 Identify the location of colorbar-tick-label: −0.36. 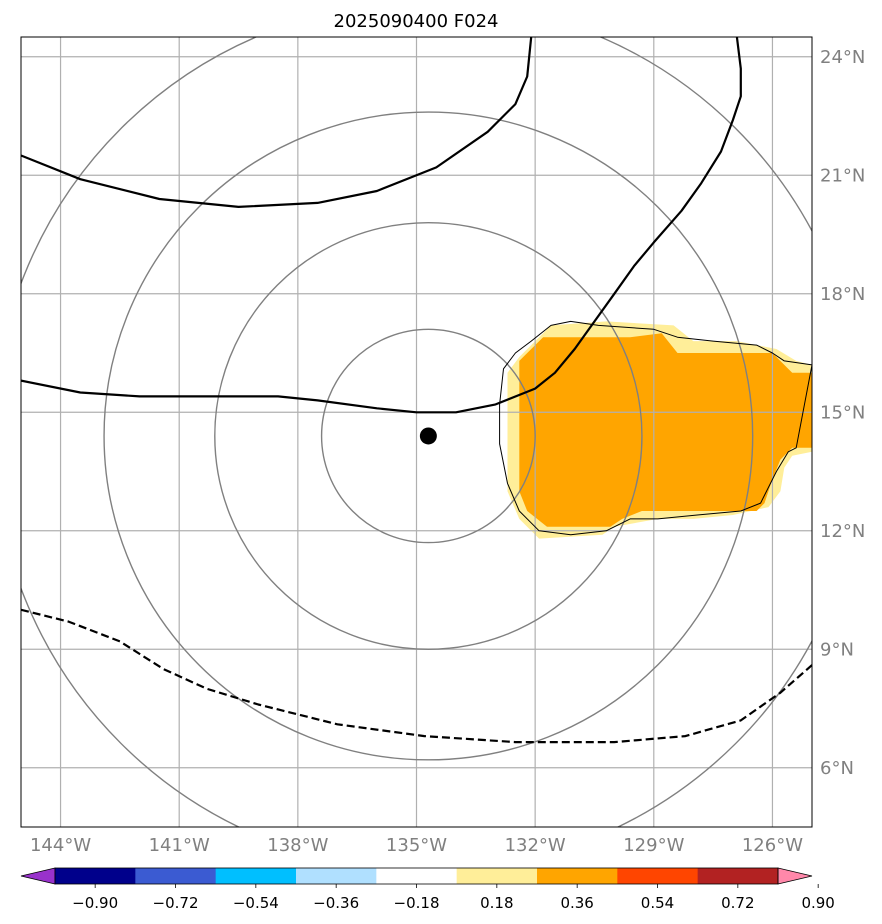
(336, 903).